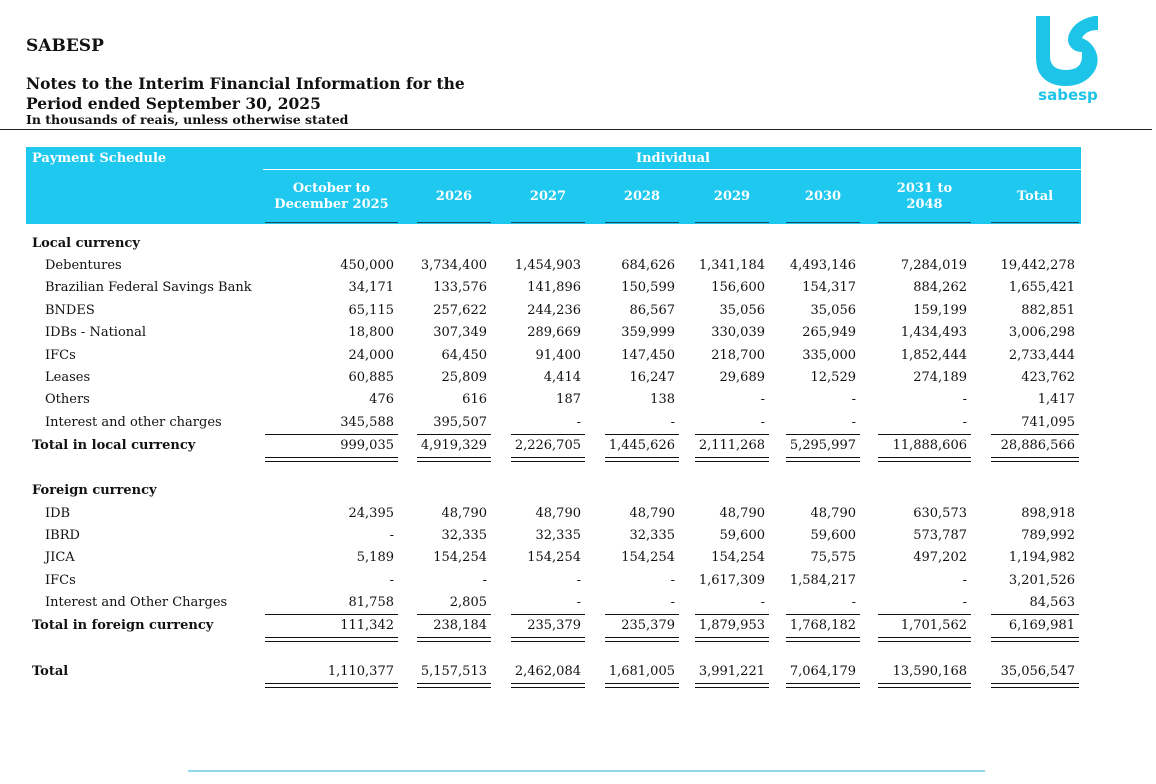 The image size is (1156, 784). I want to click on row-label: Others, so click(67, 400).